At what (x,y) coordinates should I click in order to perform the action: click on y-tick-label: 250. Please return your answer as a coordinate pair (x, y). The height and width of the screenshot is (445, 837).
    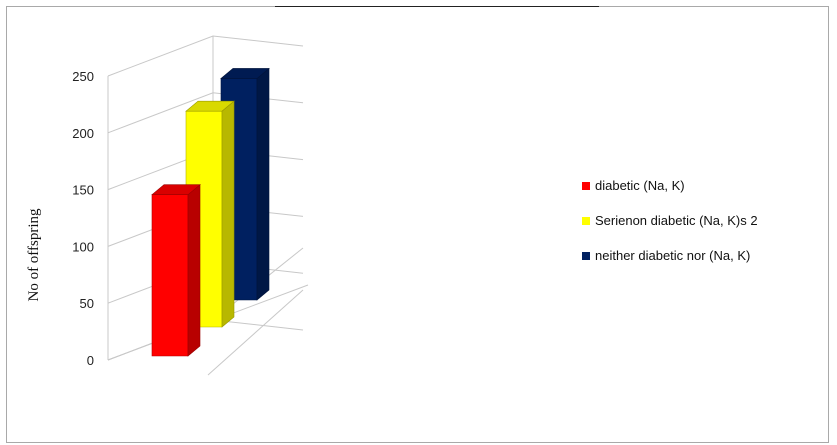
    Looking at the image, I should click on (83, 76).